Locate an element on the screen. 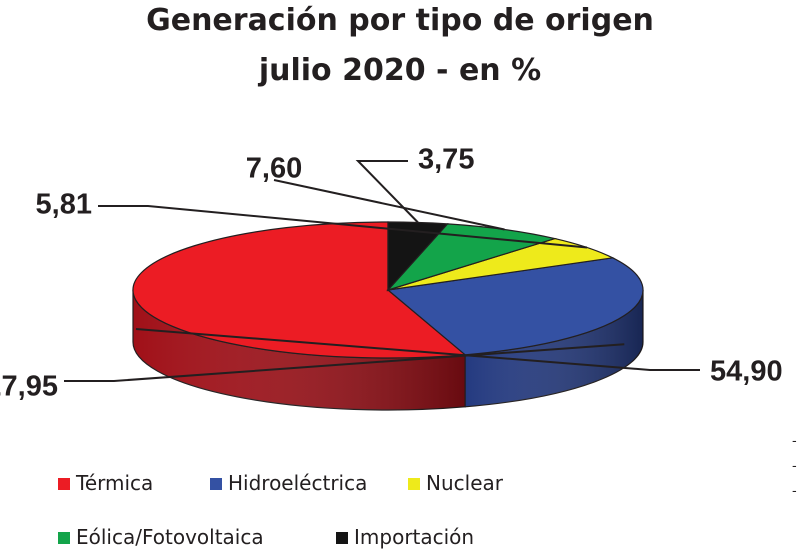 This screenshot has width=800, height=555. leader-line-eolica-fotovoltaica is located at coordinates (389, 205).